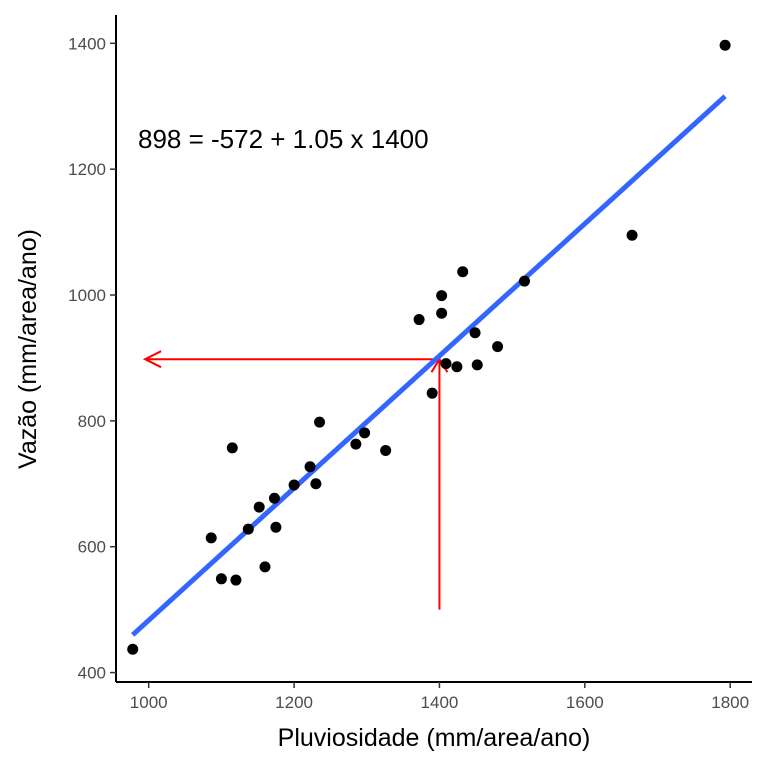 This screenshot has height=768, width=768. Describe the element at coordinates (152, 359) in the screenshot. I see `horizontal-arrow-head` at that location.